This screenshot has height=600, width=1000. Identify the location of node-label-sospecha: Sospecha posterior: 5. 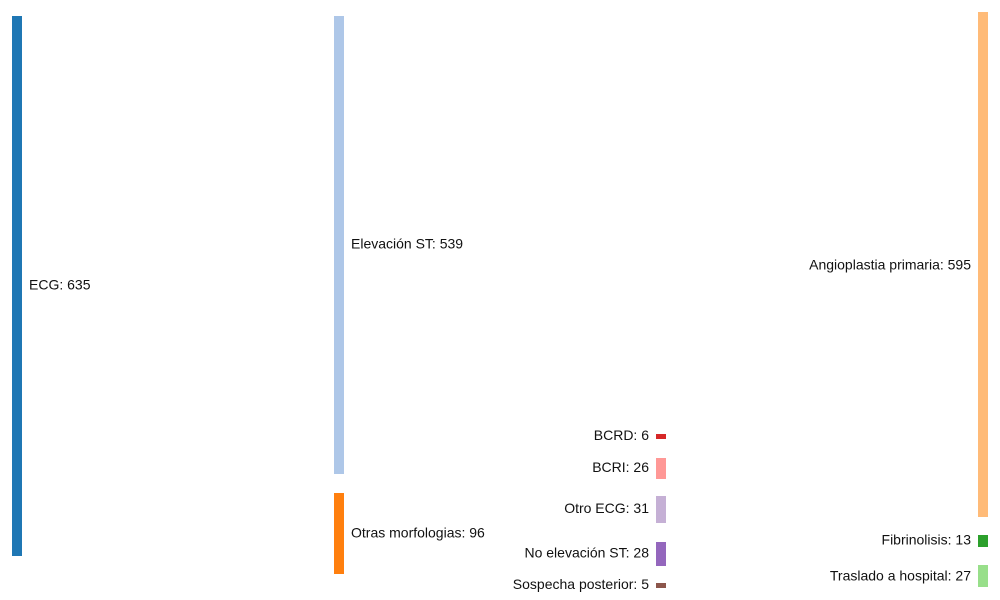
(581, 584).